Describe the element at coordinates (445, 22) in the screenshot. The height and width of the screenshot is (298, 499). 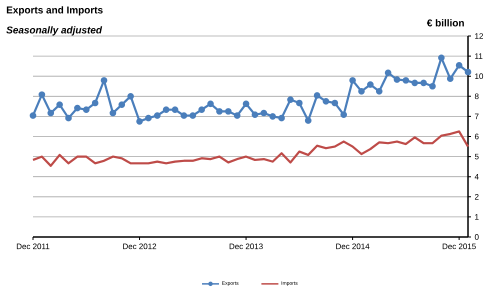
I see `y-axis-title: € billion` at that location.